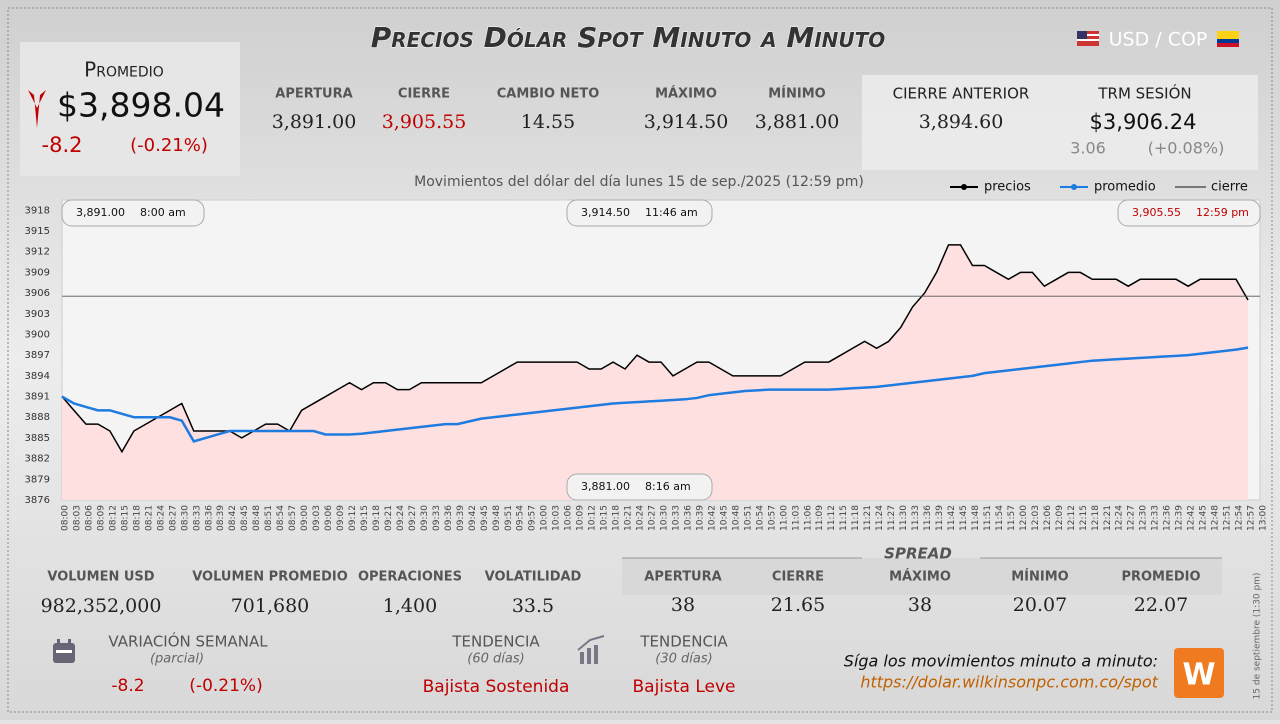 The height and width of the screenshot is (724, 1280). What do you see at coordinates (329, 518) in the screenshot?
I see `x-tick-label: 09:06` at bounding box center [329, 518].